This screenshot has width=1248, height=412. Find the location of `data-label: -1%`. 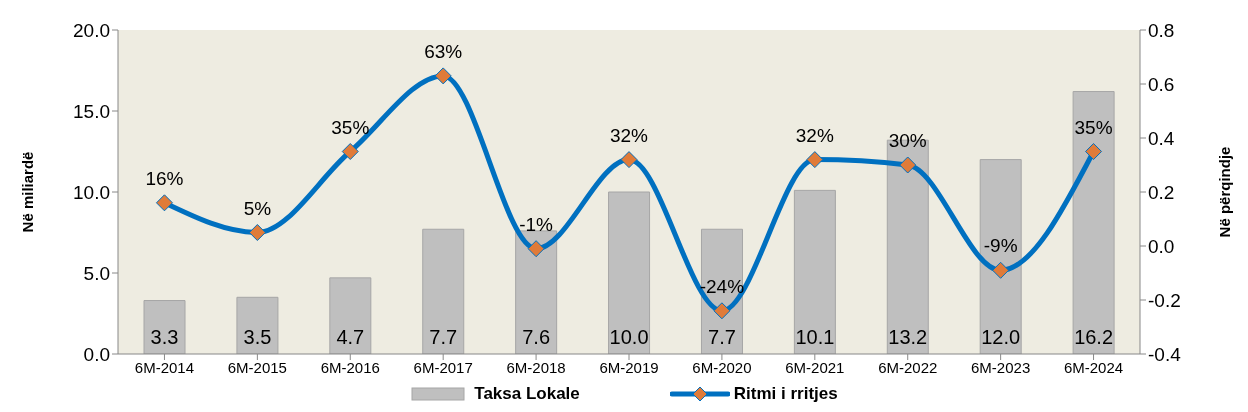

data-label: -1% is located at coordinates (536, 224).